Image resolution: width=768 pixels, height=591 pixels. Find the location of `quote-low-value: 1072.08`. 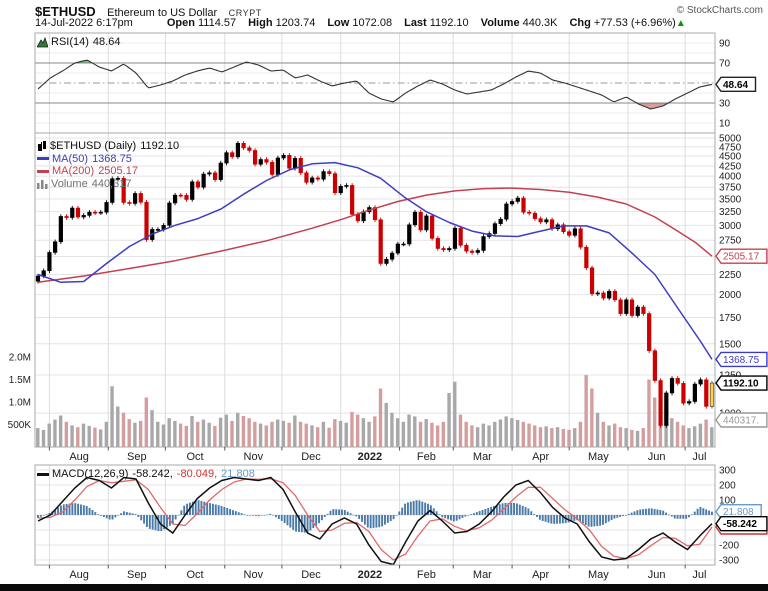

quote-low-value: 1072.08 is located at coordinates (372, 23).